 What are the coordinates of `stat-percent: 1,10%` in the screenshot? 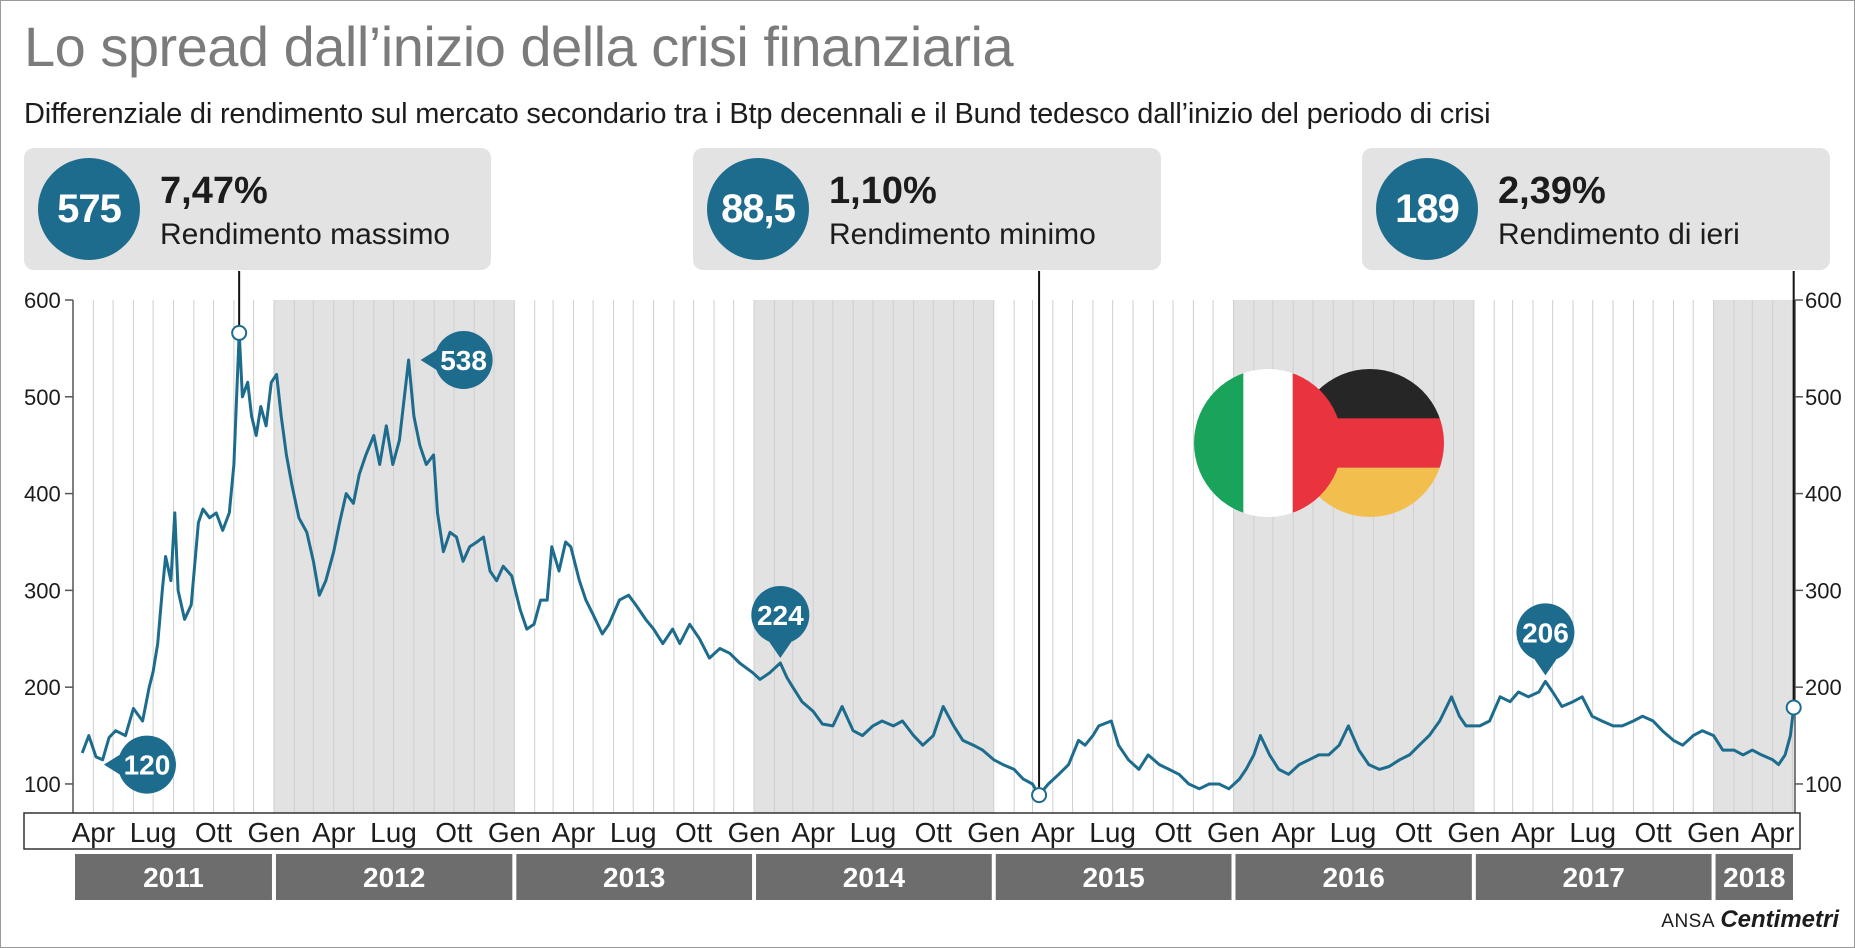 It's located at (883, 191).